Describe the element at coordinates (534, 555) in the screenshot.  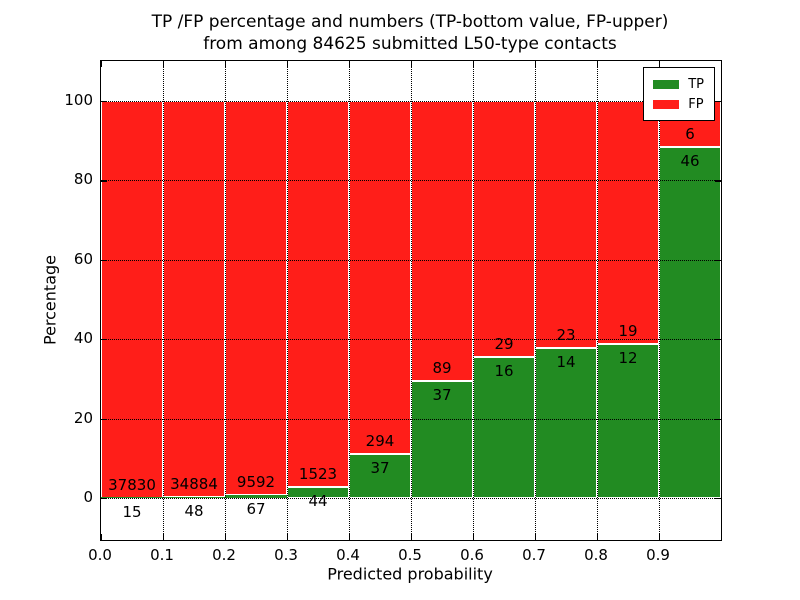
I see `x-tick-label: 0.7` at that location.